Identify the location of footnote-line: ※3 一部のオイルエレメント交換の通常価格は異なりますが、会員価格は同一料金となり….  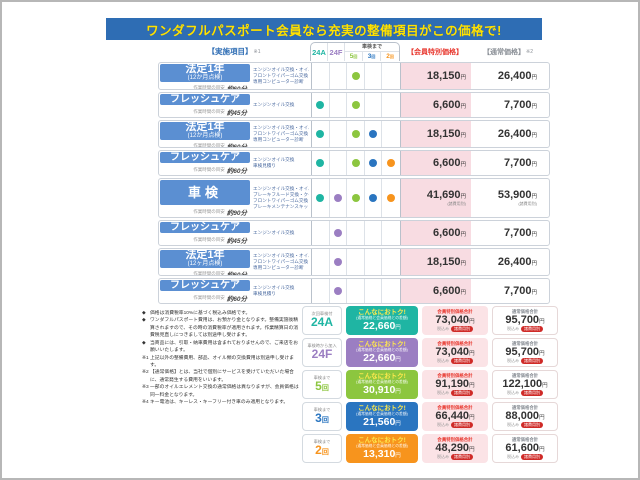
(221, 391).